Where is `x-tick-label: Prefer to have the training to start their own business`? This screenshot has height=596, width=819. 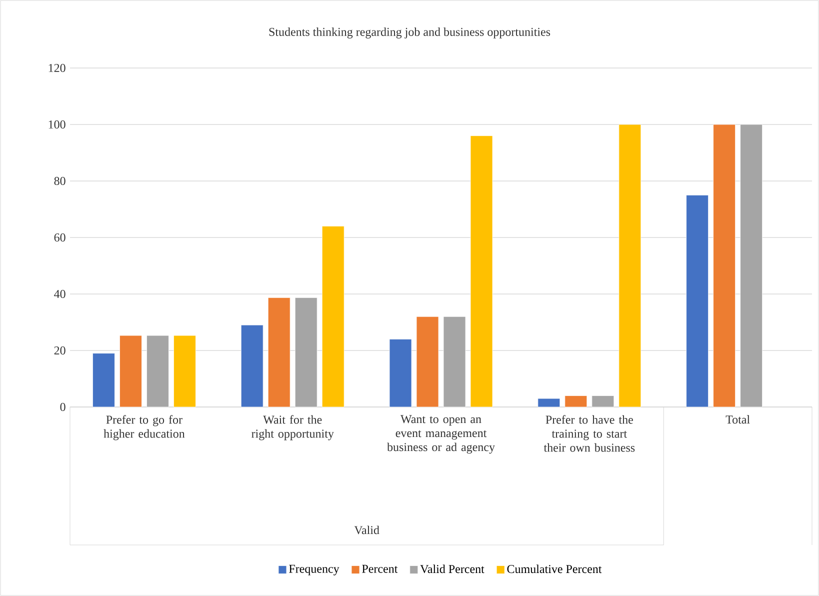
x-tick-label: Prefer to have the training to start their own business is located at coordinates (589, 433).